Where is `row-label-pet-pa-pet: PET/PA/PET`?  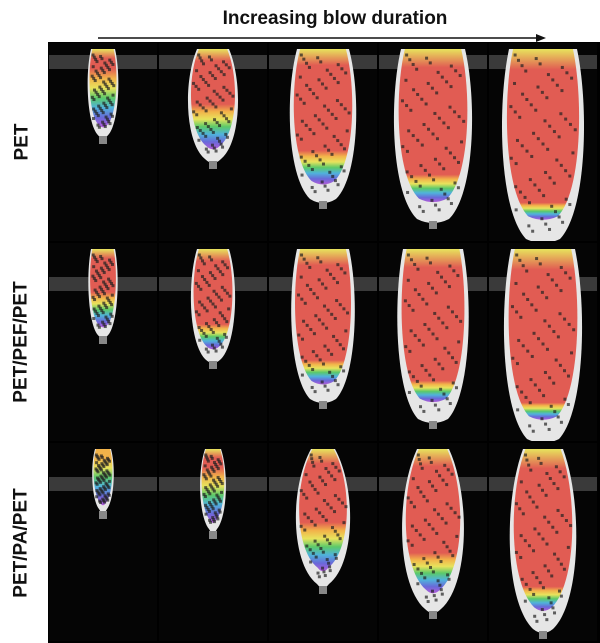 row-label-pet-pa-pet: PET/PA/PET is located at coordinates (22, 542).